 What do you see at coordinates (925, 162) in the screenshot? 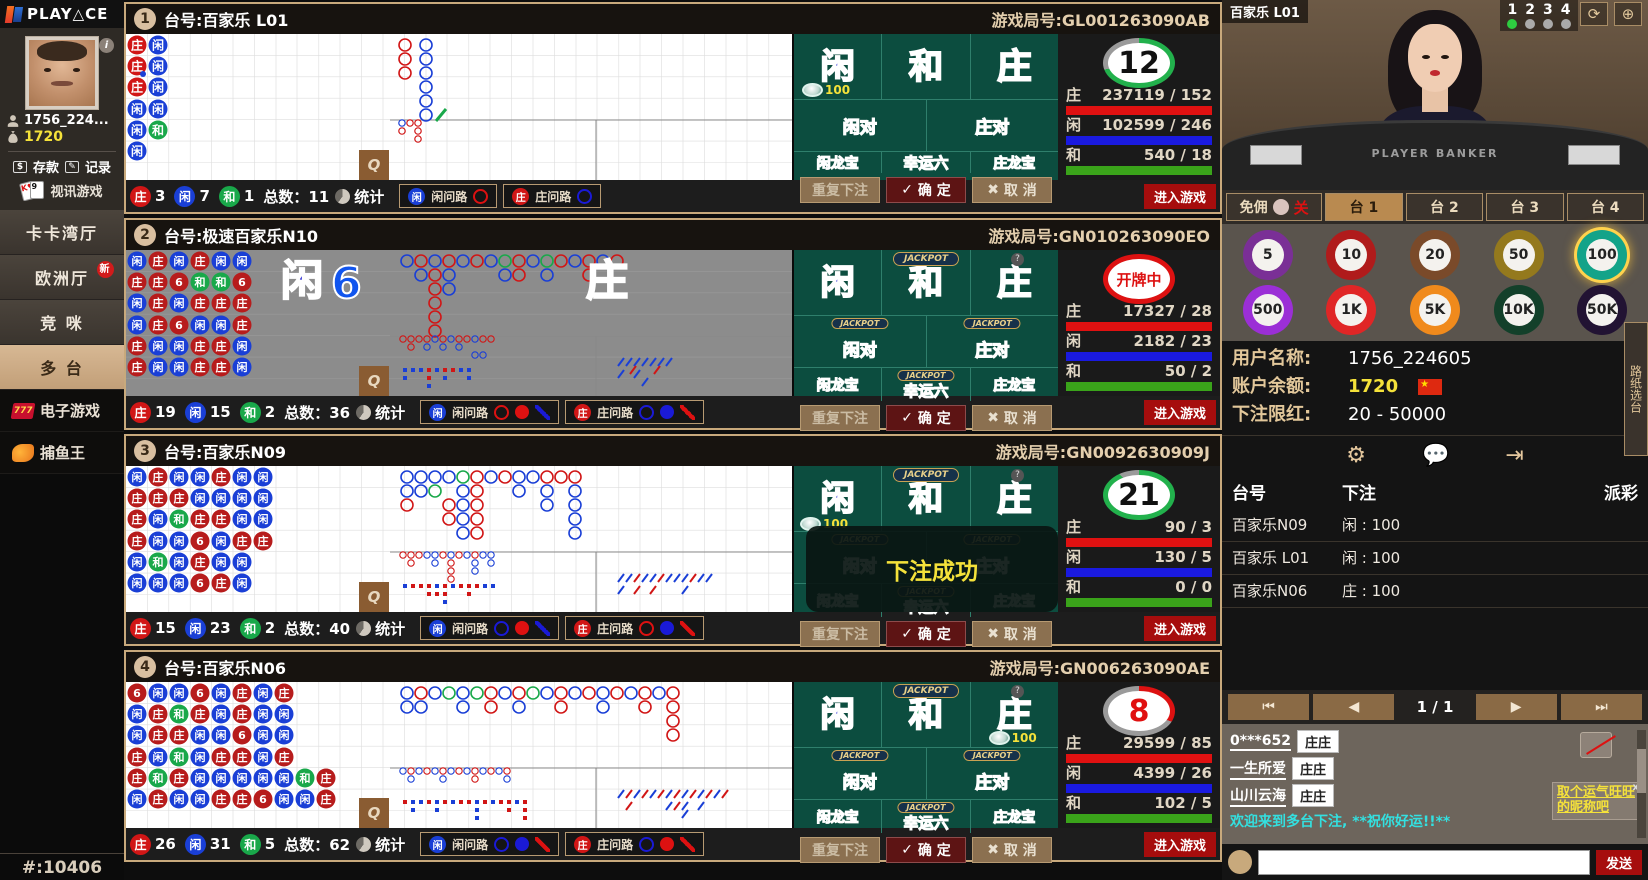
I see `bet-lucky6: 幸运六` at bounding box center [925, 162].